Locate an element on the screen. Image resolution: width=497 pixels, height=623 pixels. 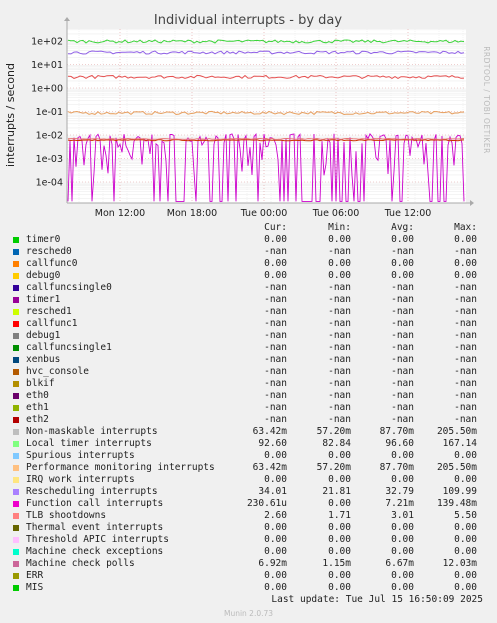
header-cur: Cur: is located at coordinates (275, 227).